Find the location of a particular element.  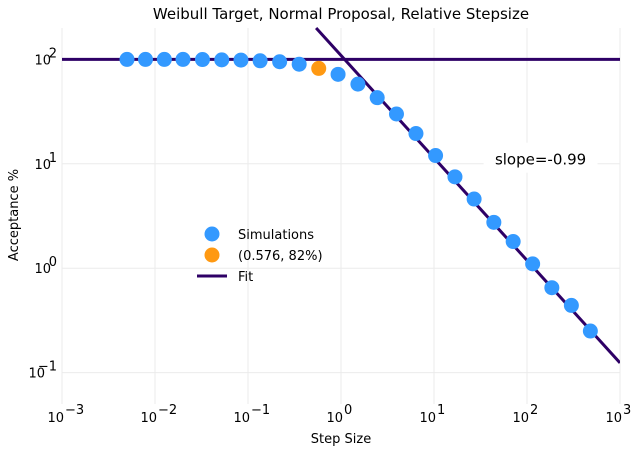

y-tick-label-exp: 1 is located at coordinates (53, 158).